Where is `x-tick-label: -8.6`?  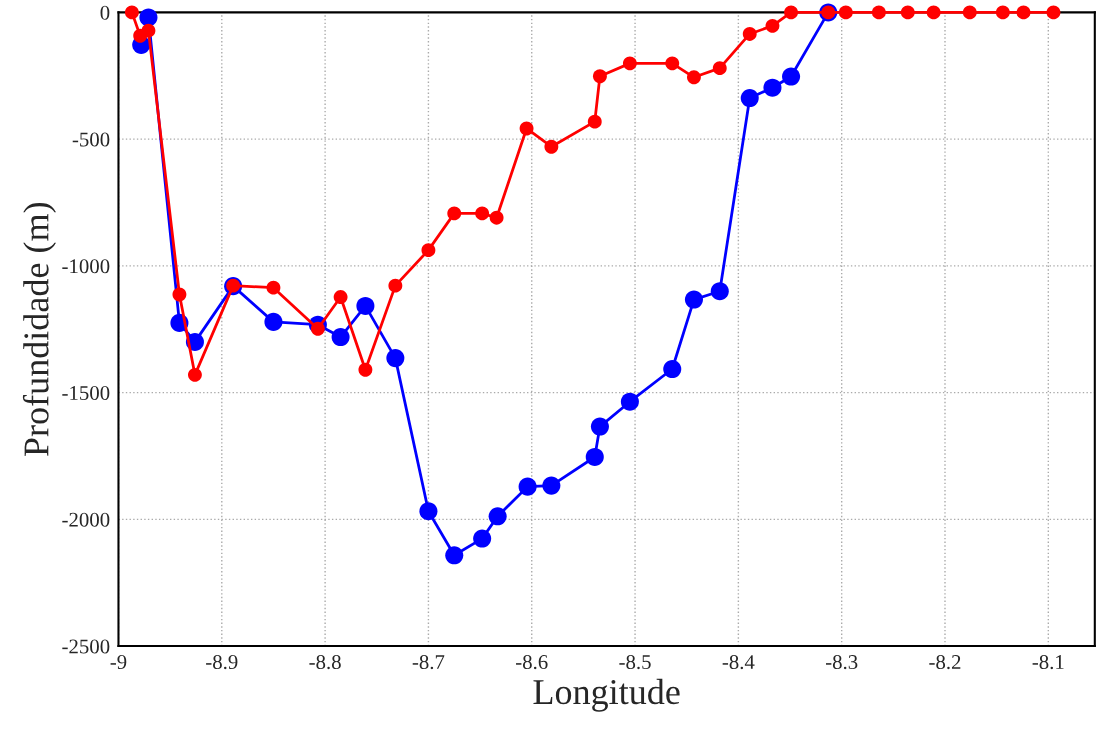
x-tick-label: -8.6 is located at coordinates (532, 662).